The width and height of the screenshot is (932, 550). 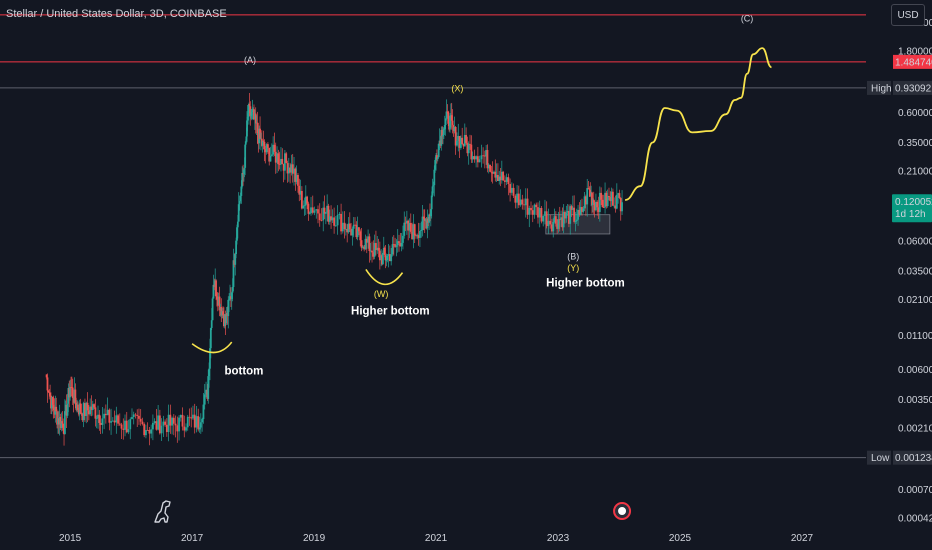 I want to click on event-marker-layer, so click(x=622, y=511).